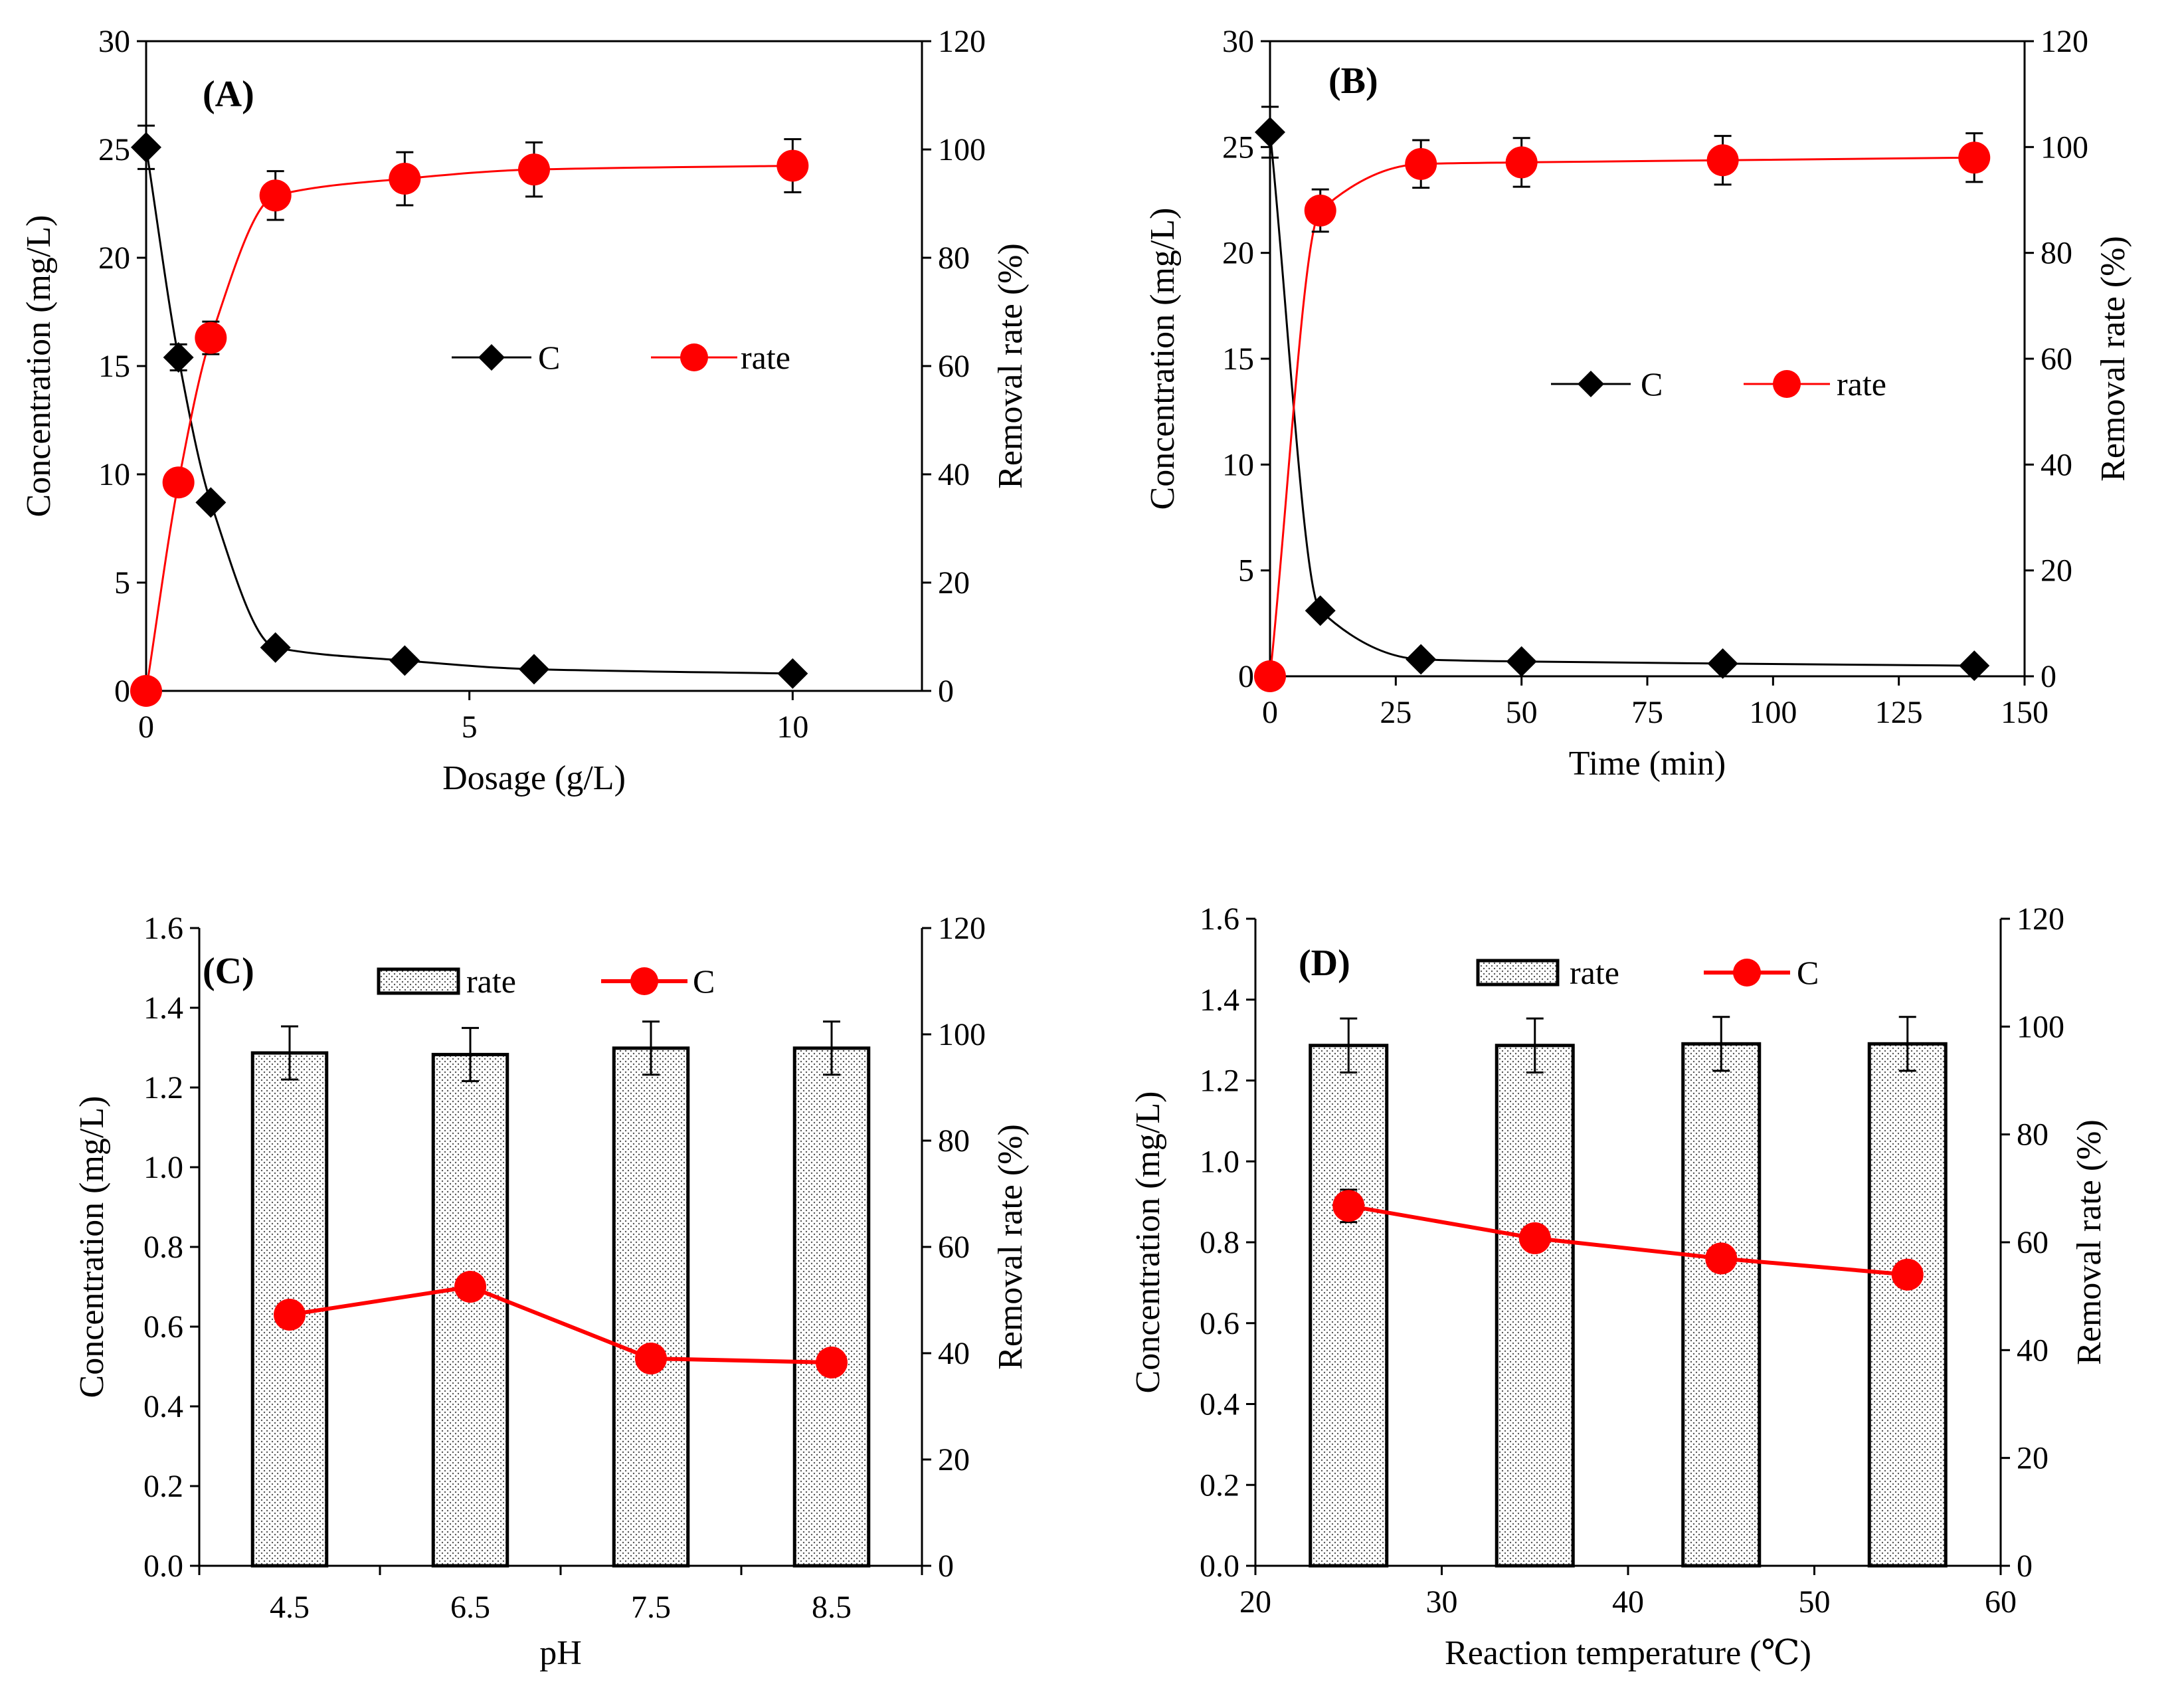 Image resolution: width=2184 pixels, height=1696 pixels. I want to click on y-tick-label: 0.8, so click(1219, 1243).